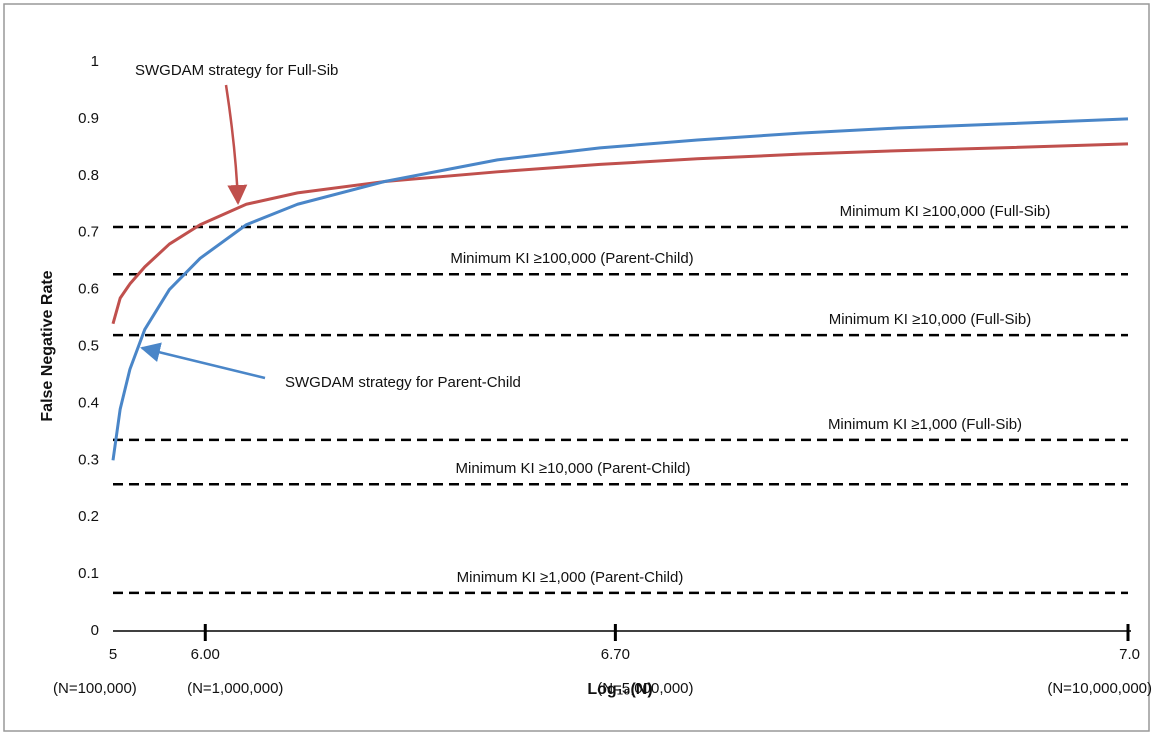  Describe the element at coordinates (573, 468) in the screenshot. I see `reference-label: Minimum KI ≥10,000 (Parent-Child)` at that location.